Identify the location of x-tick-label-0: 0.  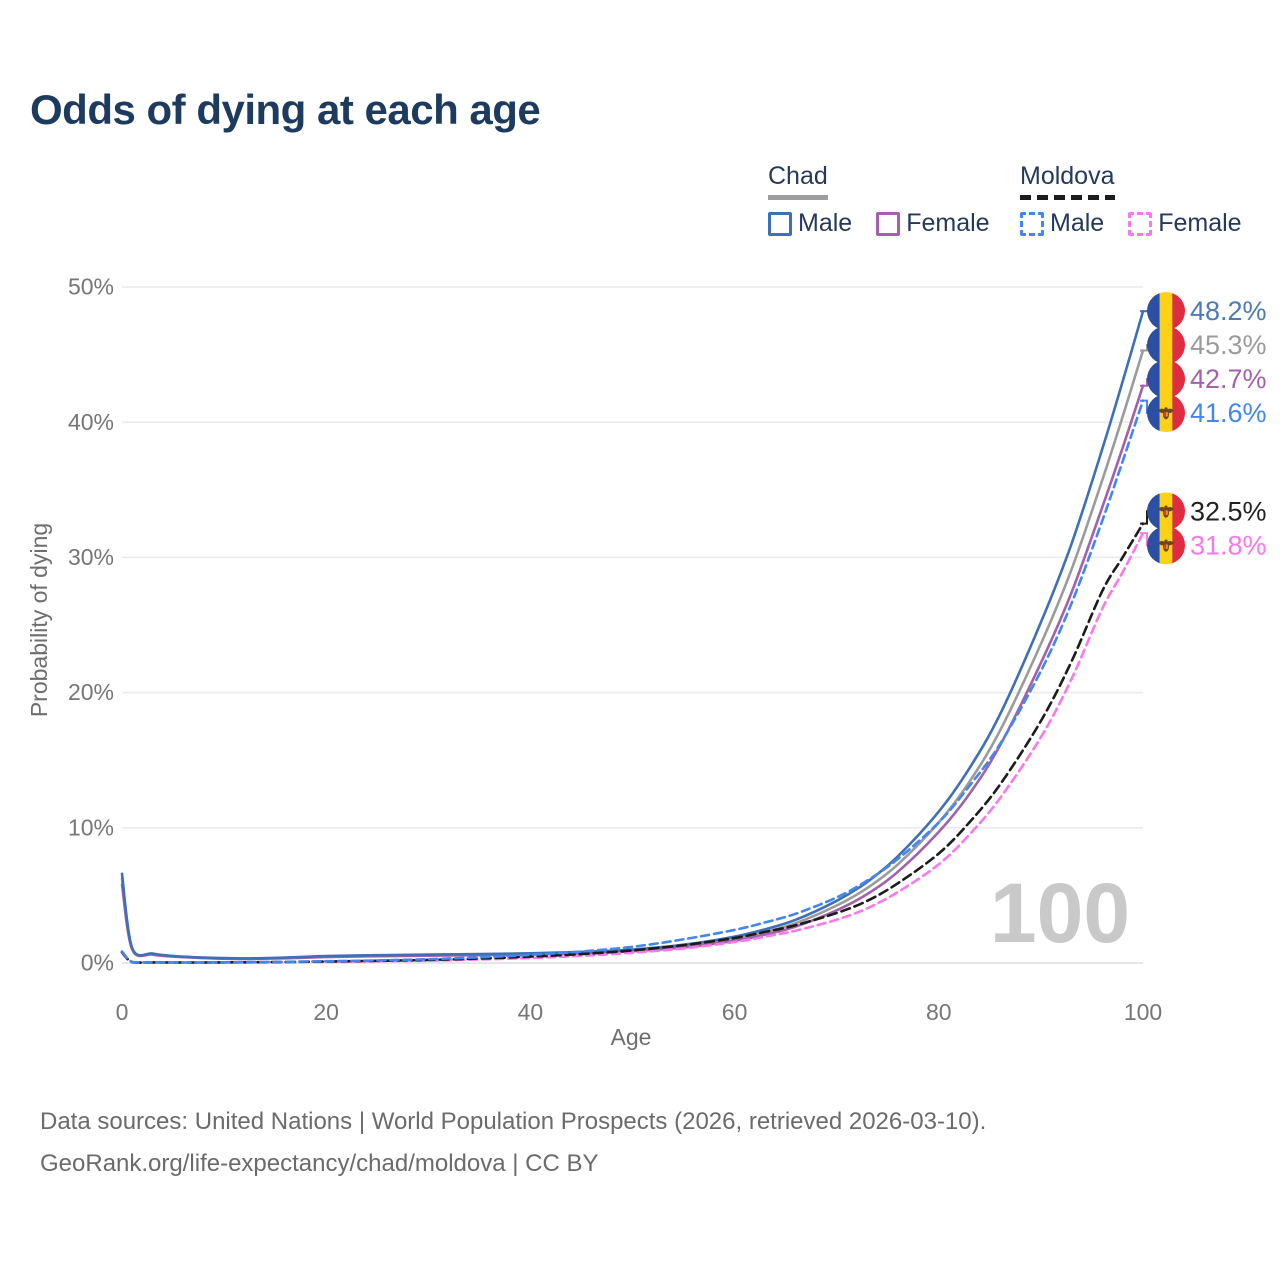
(122, 1012).